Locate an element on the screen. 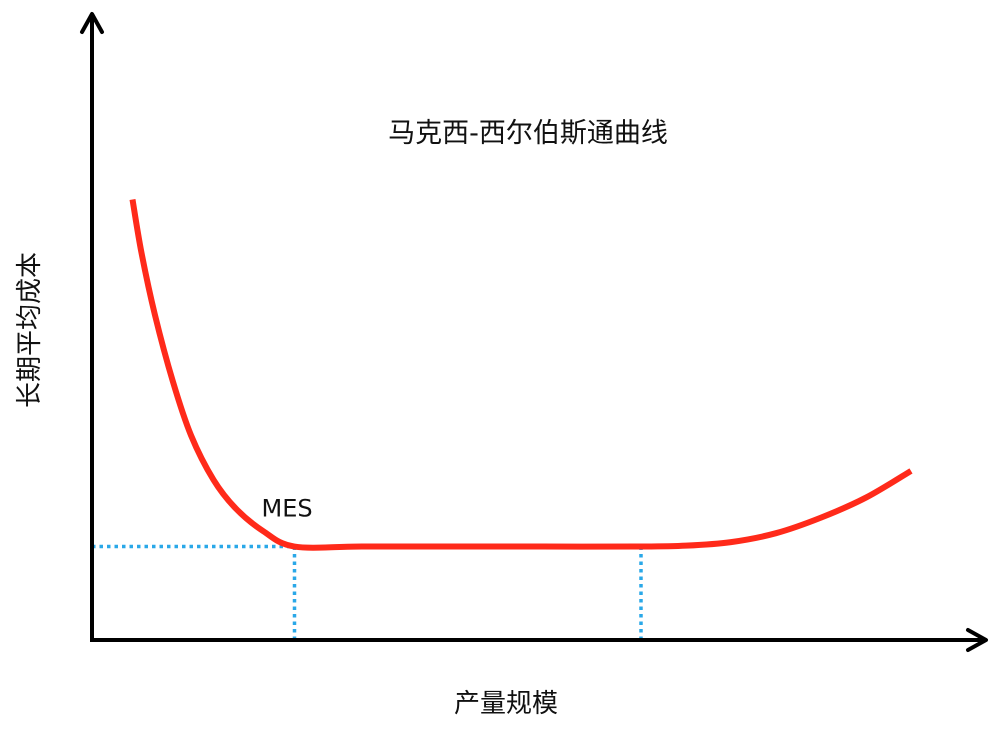 This screenshot has width=1000, height=733. y-axis-arrowhead is located at coordinates (92, 23).